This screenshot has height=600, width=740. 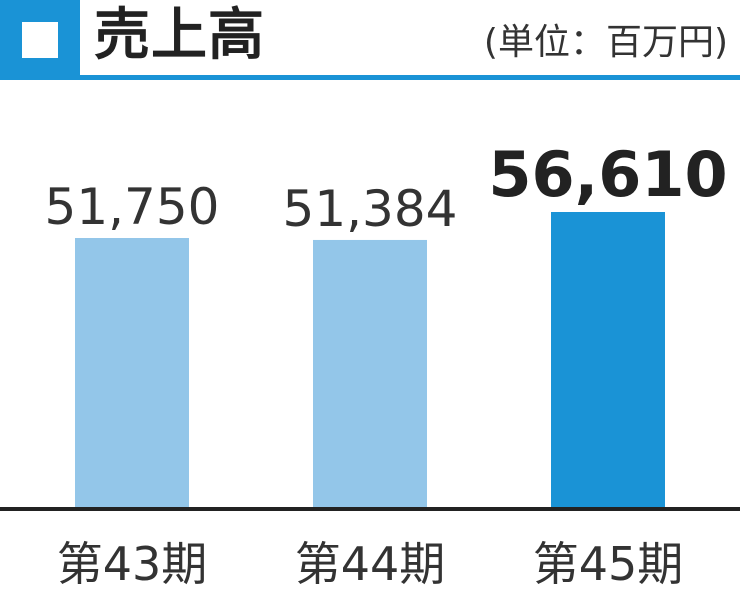 I want to click on value-label-2: 51,384, so click(x=370, y=209).